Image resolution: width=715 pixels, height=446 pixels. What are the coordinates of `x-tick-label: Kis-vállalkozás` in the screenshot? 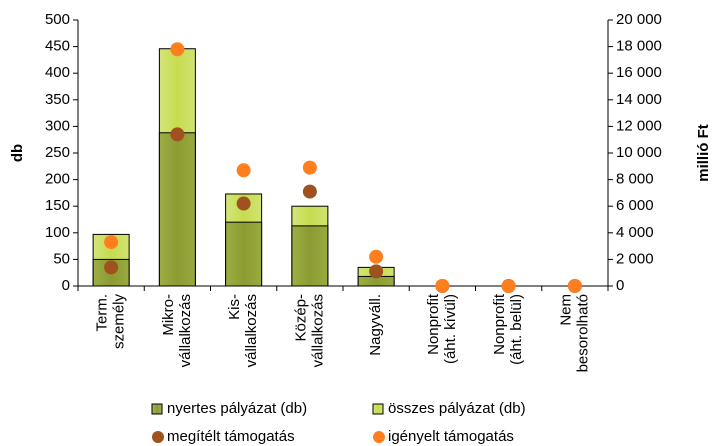 It's located at (243, 330).